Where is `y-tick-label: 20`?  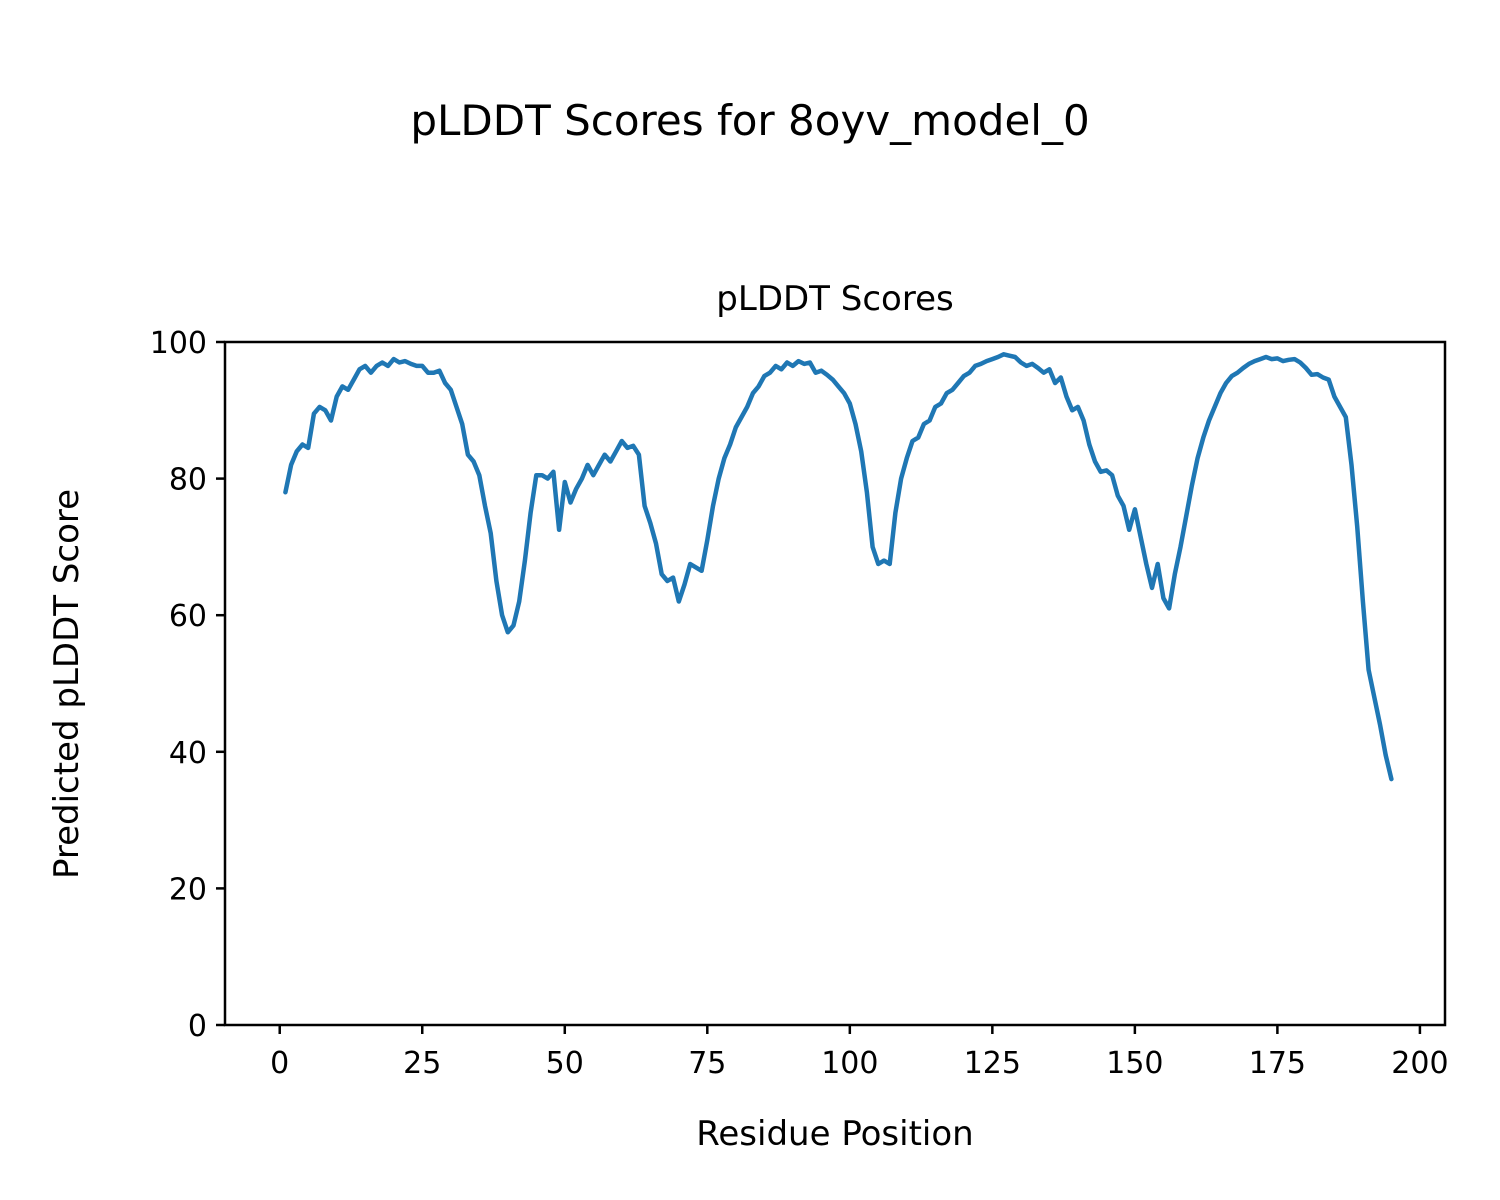 y-tick-label: 20 is located at coordinates (188, 889).